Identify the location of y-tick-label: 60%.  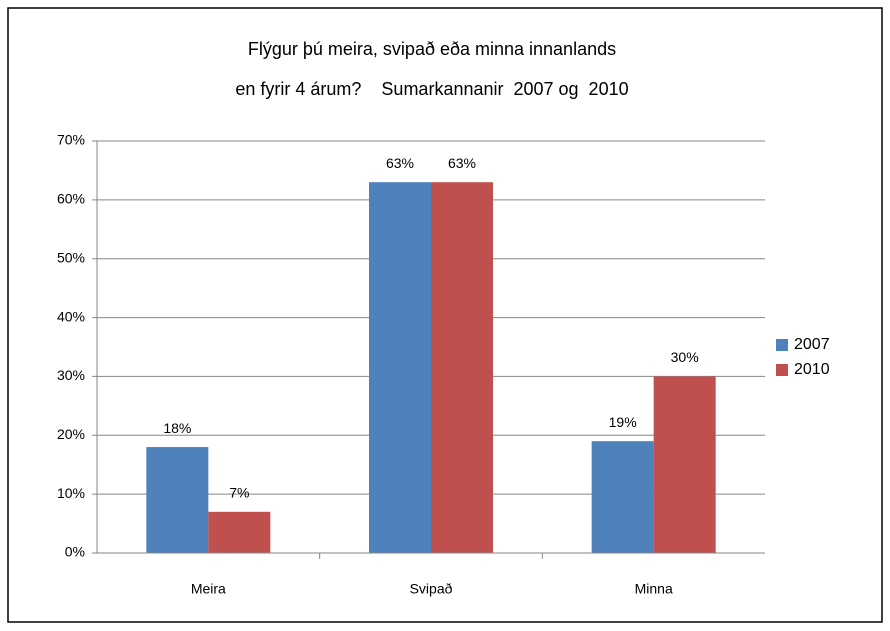
(71, 199).